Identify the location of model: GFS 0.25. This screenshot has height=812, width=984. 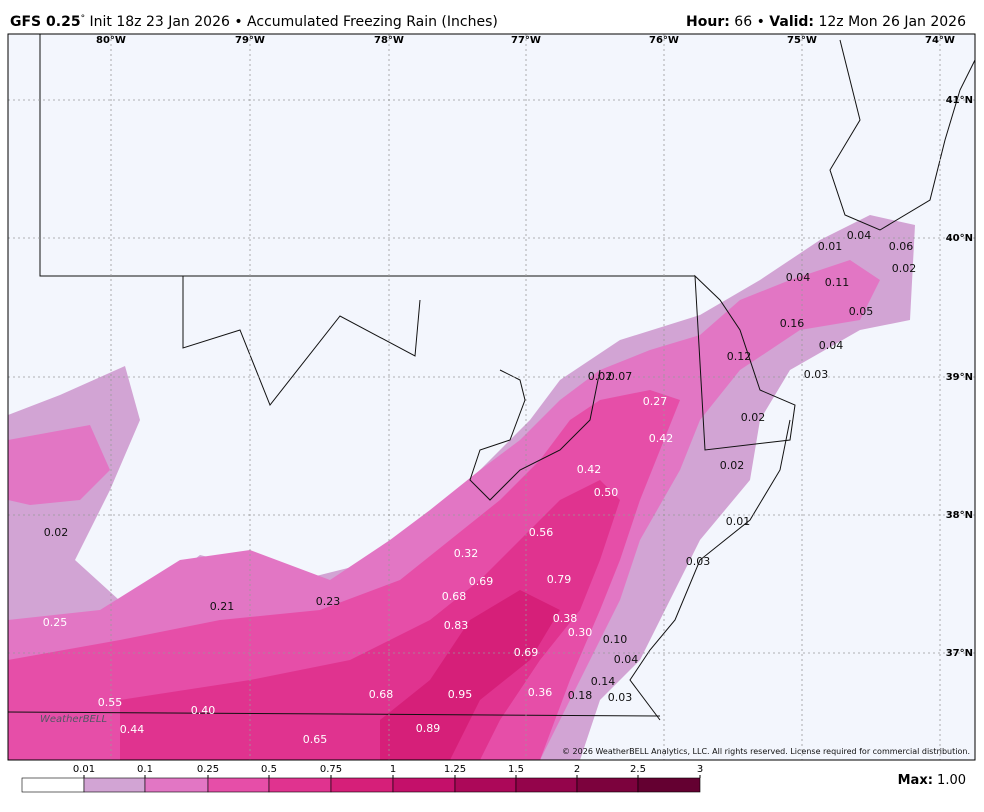
(45, 22).